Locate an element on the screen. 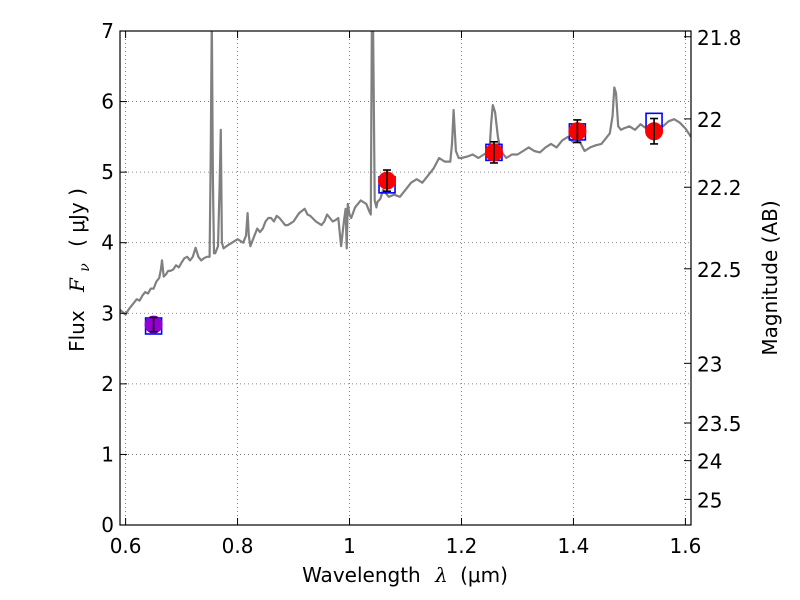 This screenshot has height=600, width=800. y2-tick-label: 22 is located at coordinates (709, 120).